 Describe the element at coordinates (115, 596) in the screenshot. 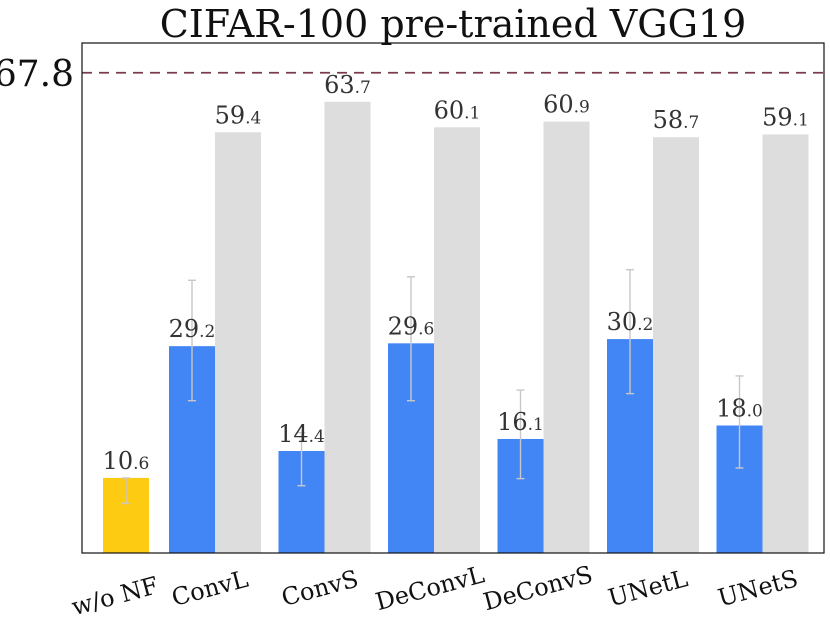

I see `x-tick-label: w/o NF` at that location.